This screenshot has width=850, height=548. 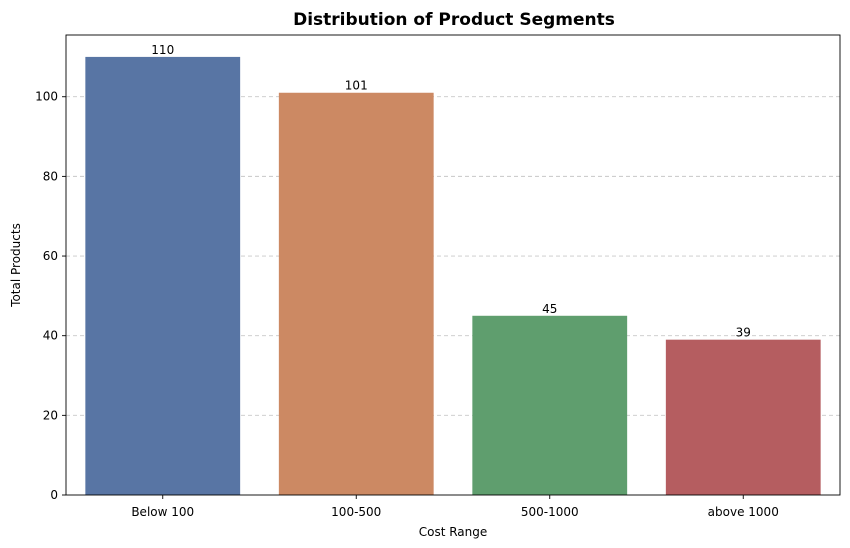 What do you see at coordinates (50, 176) in the screenshot?
I see `y-tick-label: 80` at bounding box center [50, 176].